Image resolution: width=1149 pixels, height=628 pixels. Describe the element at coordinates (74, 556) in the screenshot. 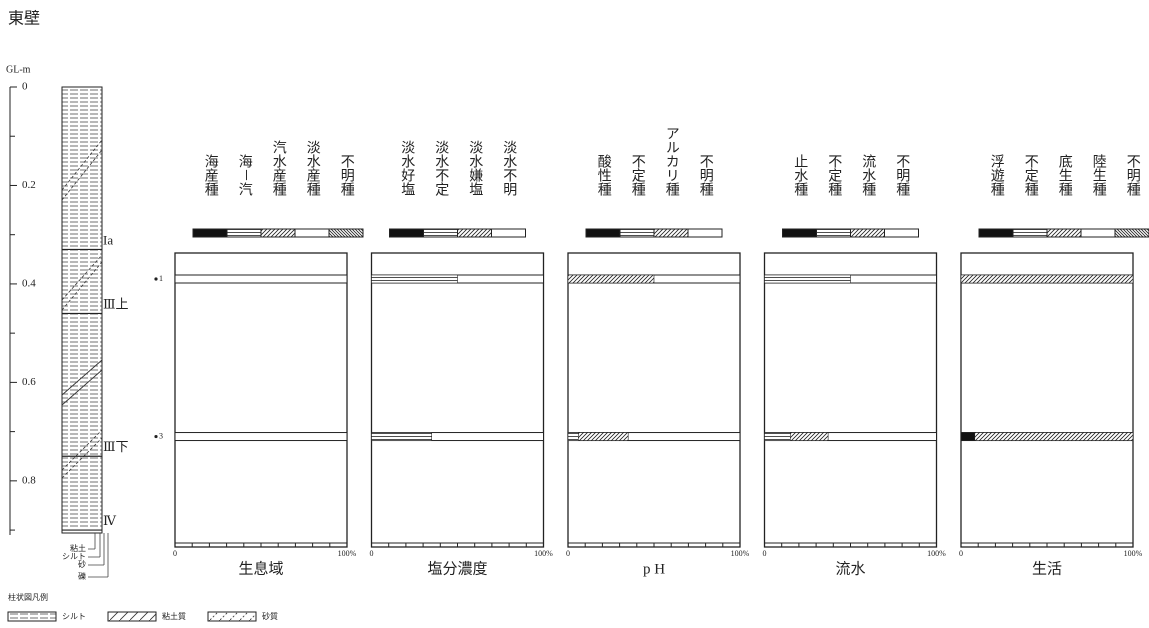

I see `grain-scale-label: シルト` at that location.